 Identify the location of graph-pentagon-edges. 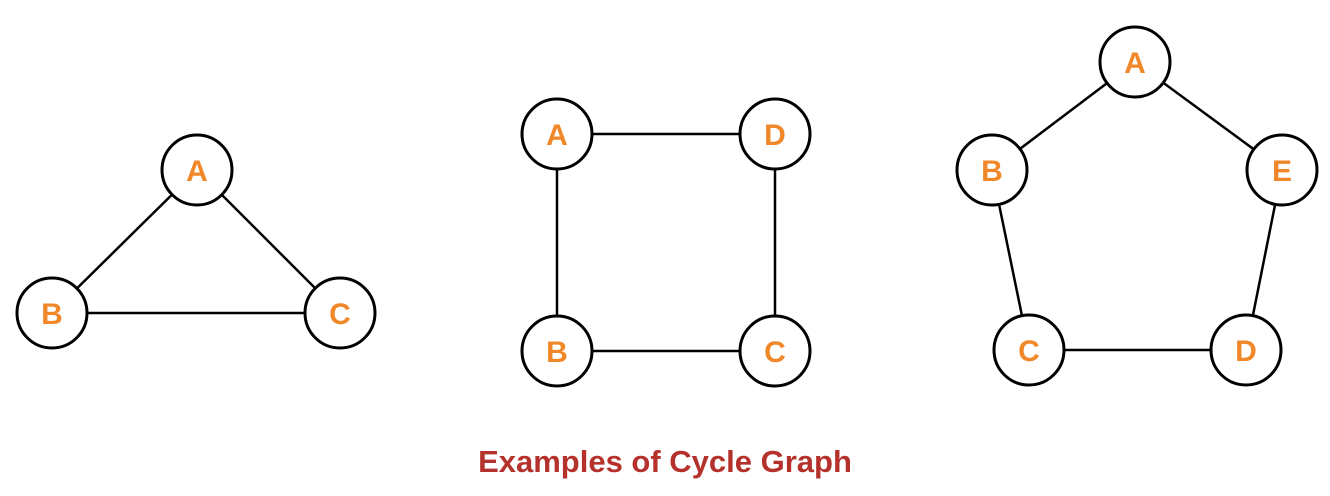
(1137, 206).